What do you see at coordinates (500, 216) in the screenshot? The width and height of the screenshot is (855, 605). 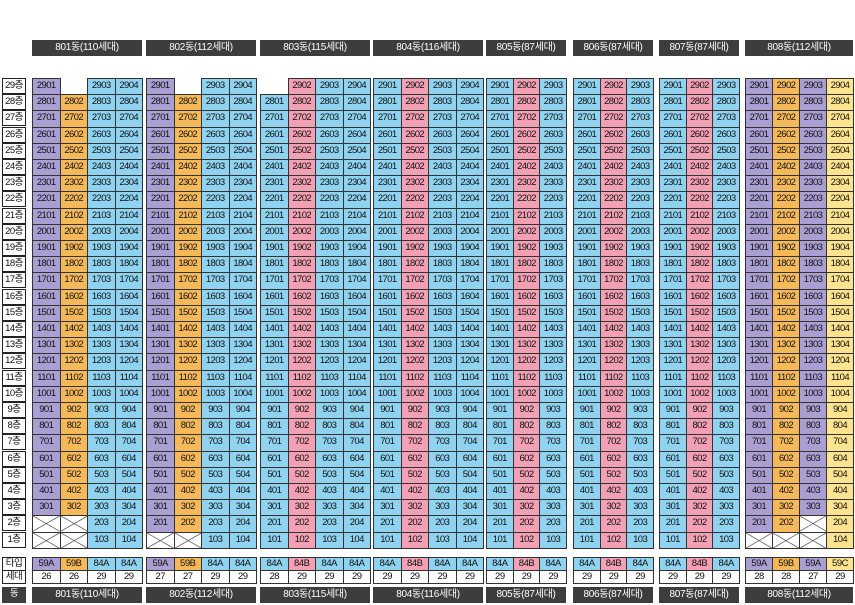 I see `unit-cell: 2101` at bounding box center [500, 216].